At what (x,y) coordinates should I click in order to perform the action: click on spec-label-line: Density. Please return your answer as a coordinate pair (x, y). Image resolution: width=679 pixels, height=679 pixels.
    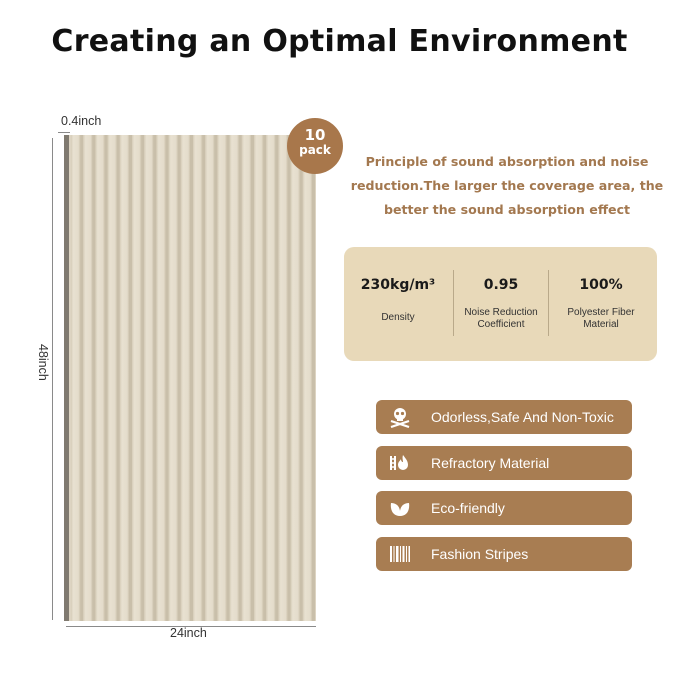
    Looking at the image, I should click on (398, 317).